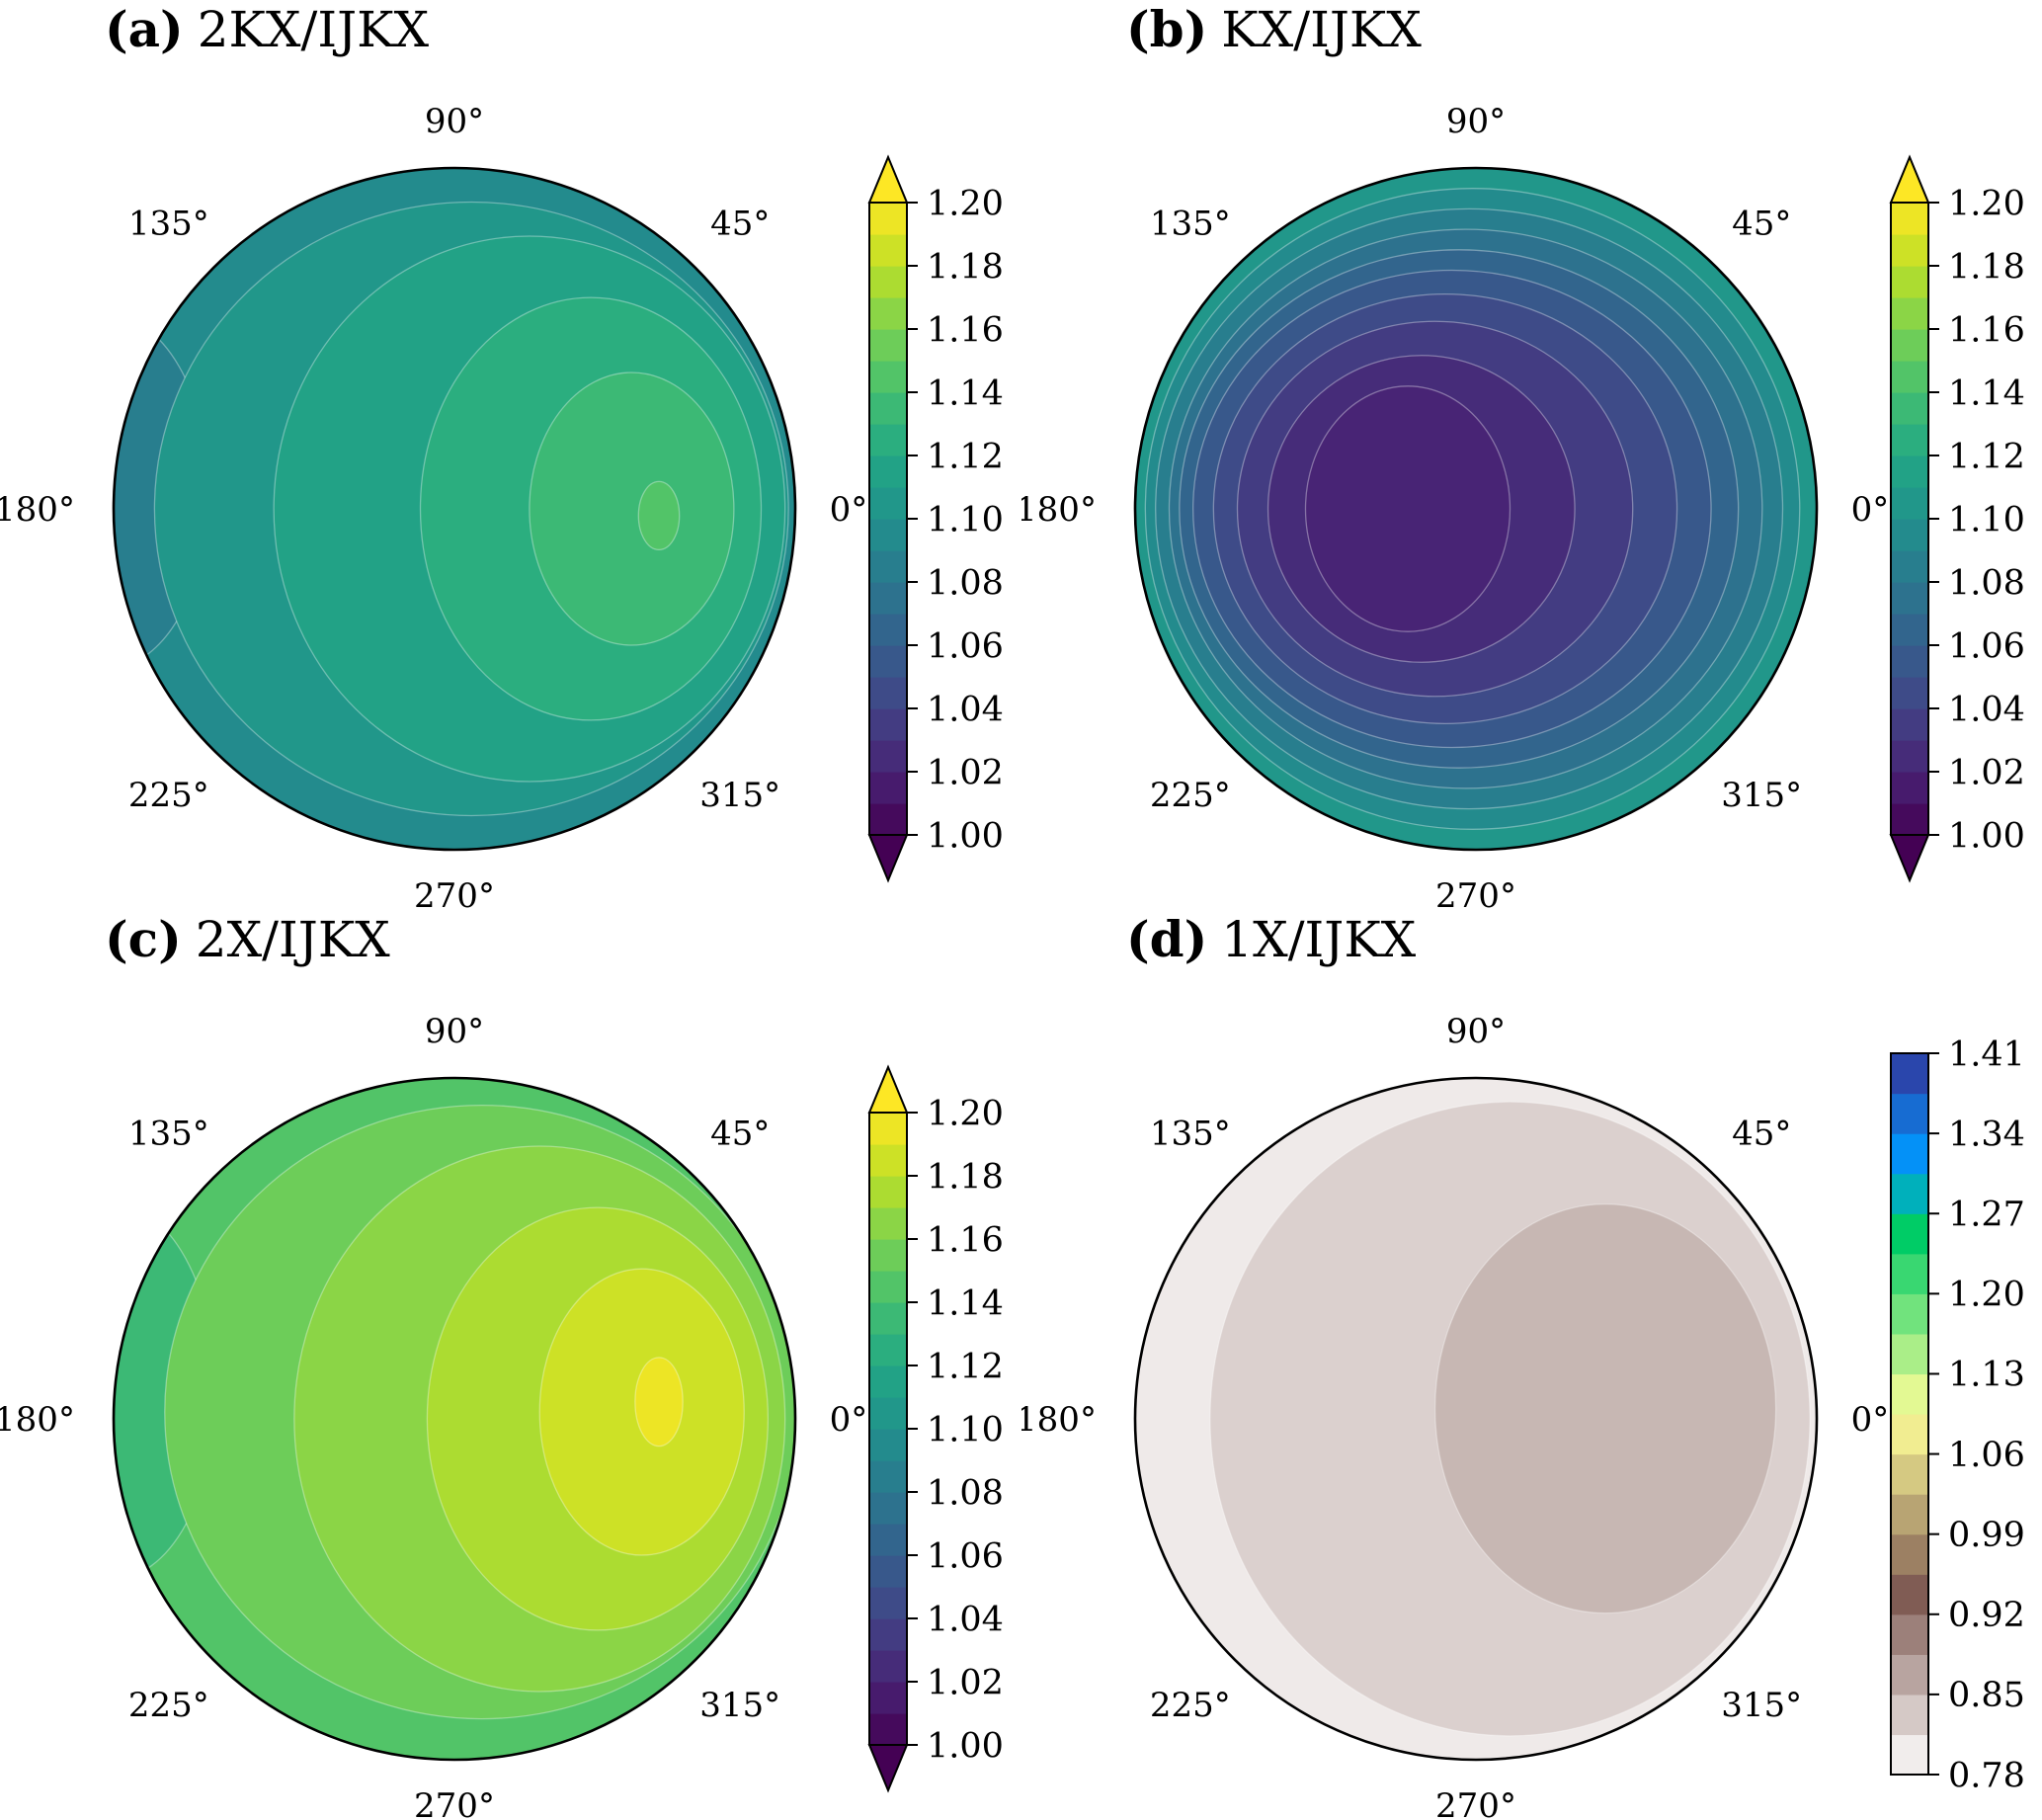 Image resolution: width=2042 pixels, height=1820 pixels. I want to click on panel-a-title-text: 2KX/IJKX, so click(313, 29).